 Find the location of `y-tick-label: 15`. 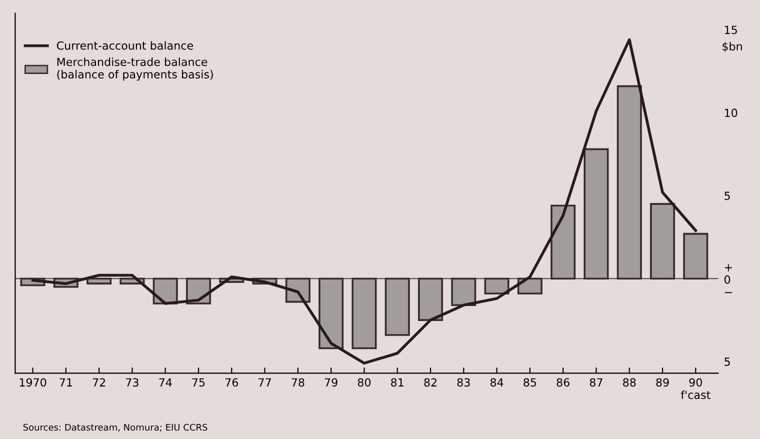

y-tick-label: 15 is located at coordinates (730, 30).